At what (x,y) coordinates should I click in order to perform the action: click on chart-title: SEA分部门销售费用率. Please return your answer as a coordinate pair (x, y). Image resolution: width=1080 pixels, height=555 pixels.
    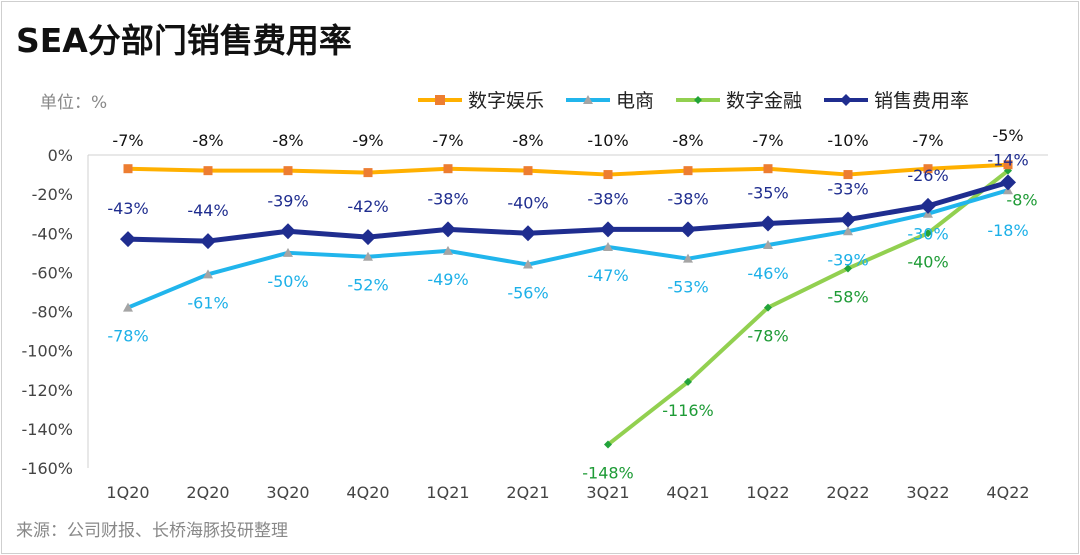
    Looking at the image, I should click on (184, 40).